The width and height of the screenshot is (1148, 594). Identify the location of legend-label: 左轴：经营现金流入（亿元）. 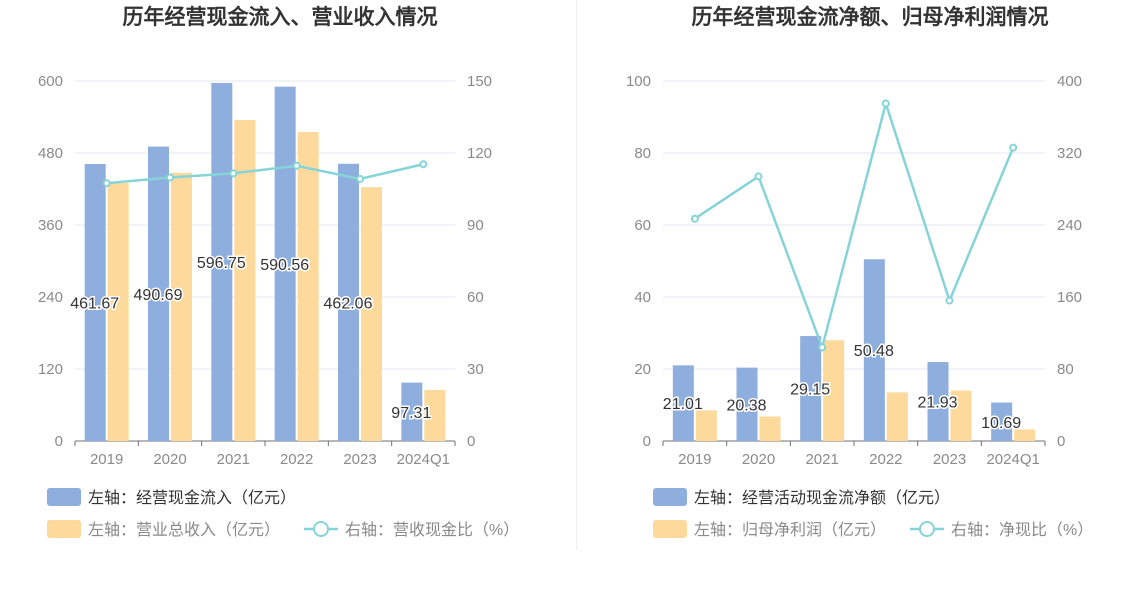
(192, 498).